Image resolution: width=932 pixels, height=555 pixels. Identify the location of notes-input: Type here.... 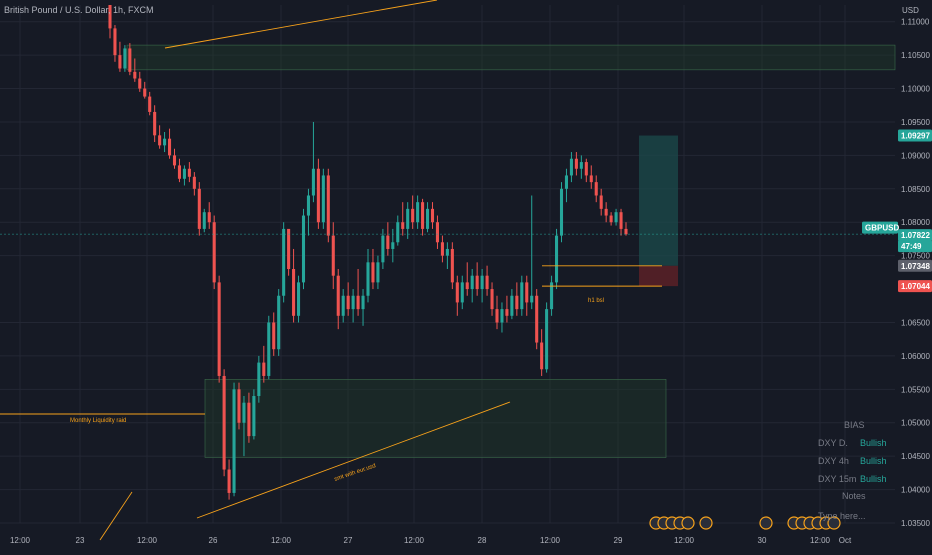
(842, 516).